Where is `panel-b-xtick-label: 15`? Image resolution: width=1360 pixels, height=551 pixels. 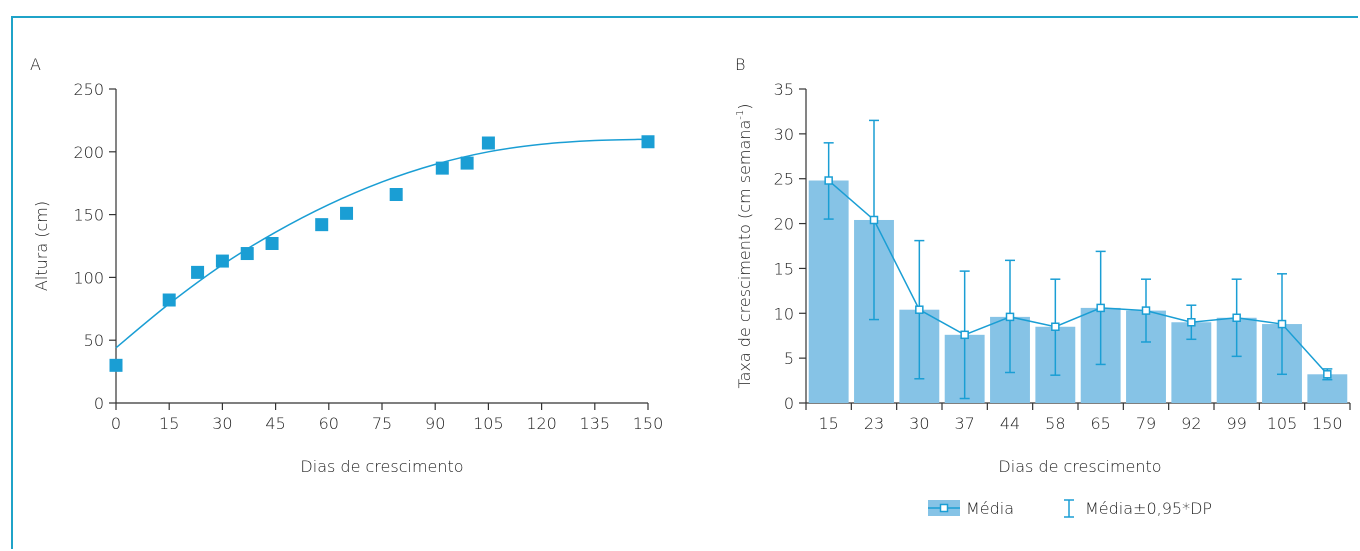
panel-b-xtick-label: 15 is located at coordinates (828, 423).